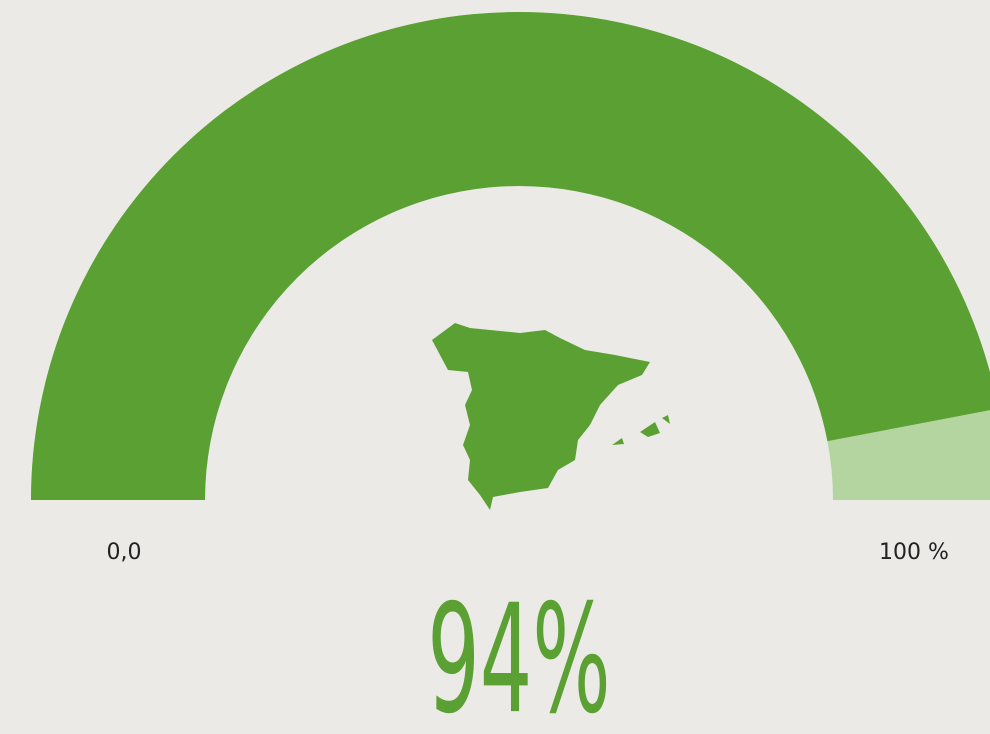  Describe the element at coordinates (124, 552) in the screenshot. I see `gauge-tick-label: 0,0` at that location.